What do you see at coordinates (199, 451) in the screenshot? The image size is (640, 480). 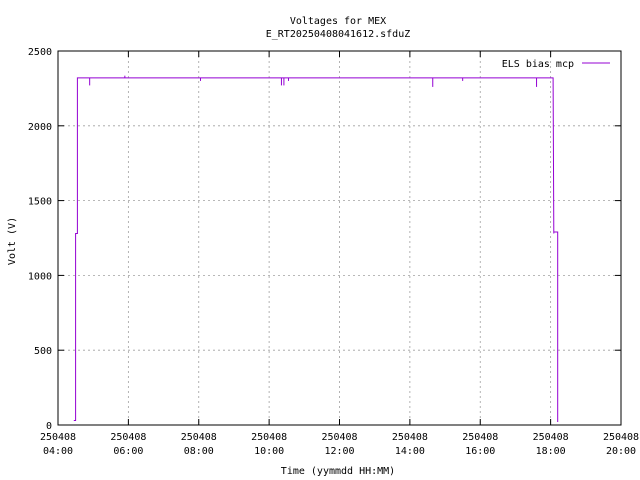 I see `x-tick-label-time: 08:00` at bounding box center [199, 451].